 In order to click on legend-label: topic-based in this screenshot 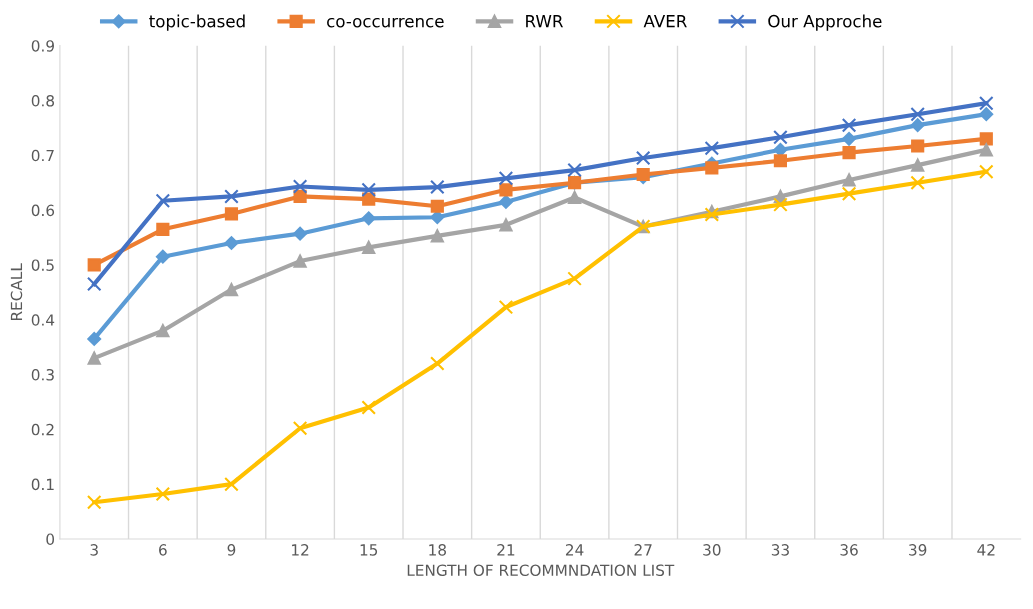, I will do `click(197, 22)`.